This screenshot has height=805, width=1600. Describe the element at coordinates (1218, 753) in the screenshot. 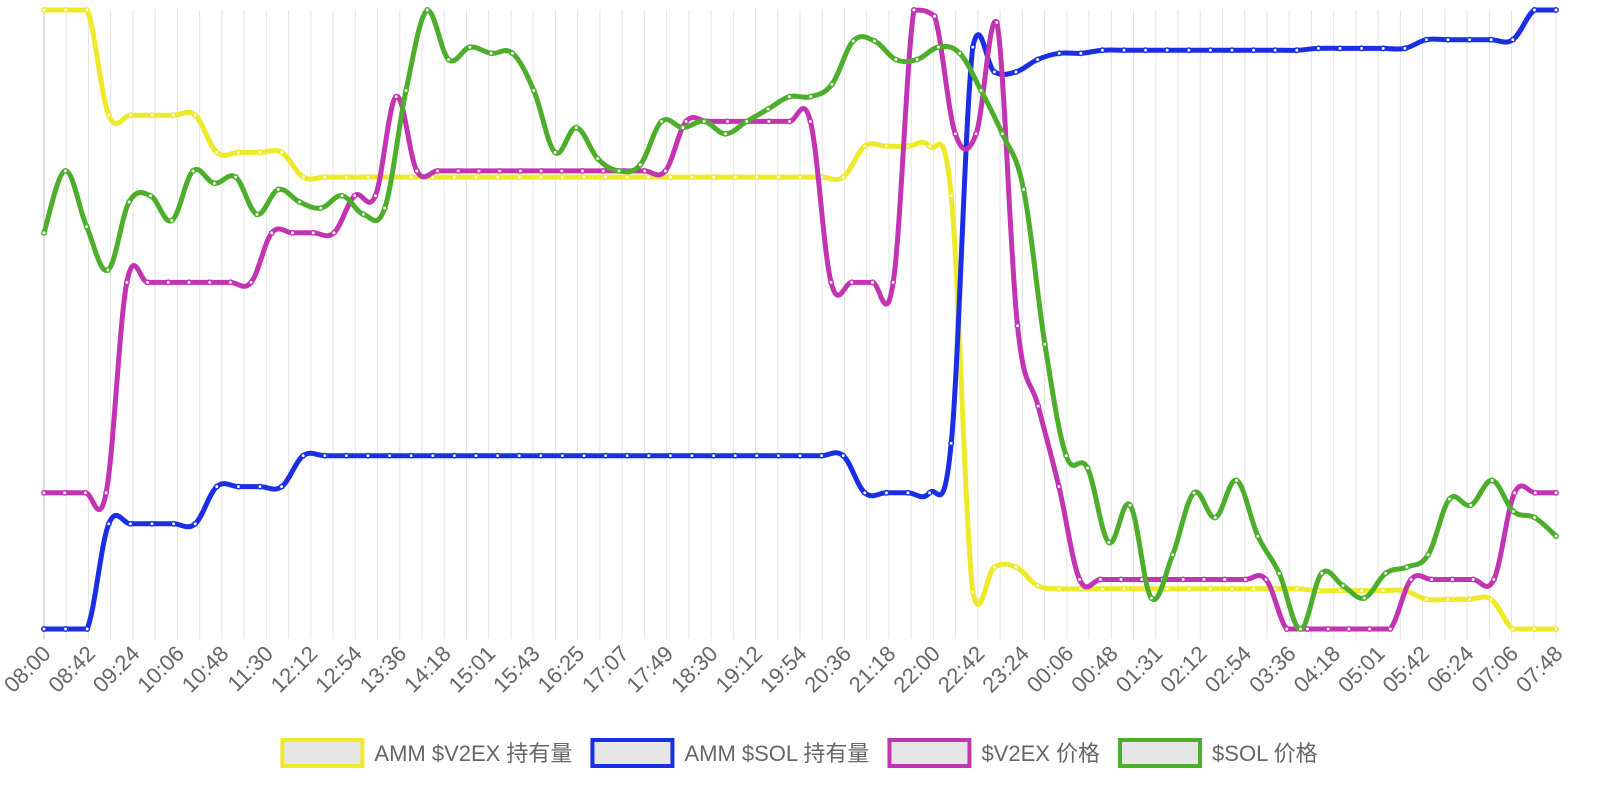

I see `legend-item: $SOL 价格` at that location.